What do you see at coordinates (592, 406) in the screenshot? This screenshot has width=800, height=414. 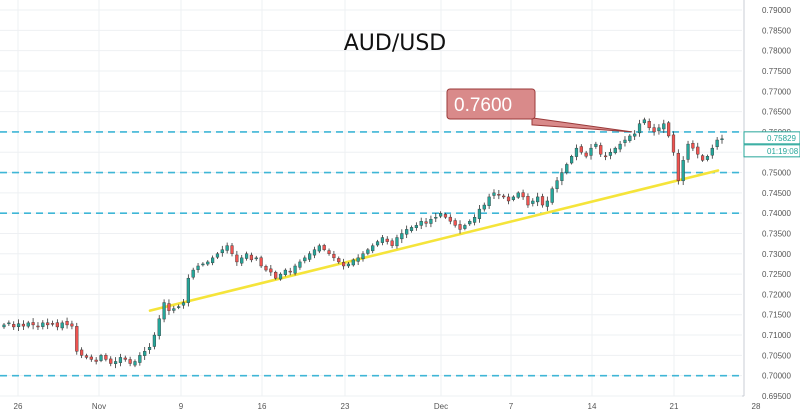 I see `x-tick-label: 14` at bounding box center [592, 406].